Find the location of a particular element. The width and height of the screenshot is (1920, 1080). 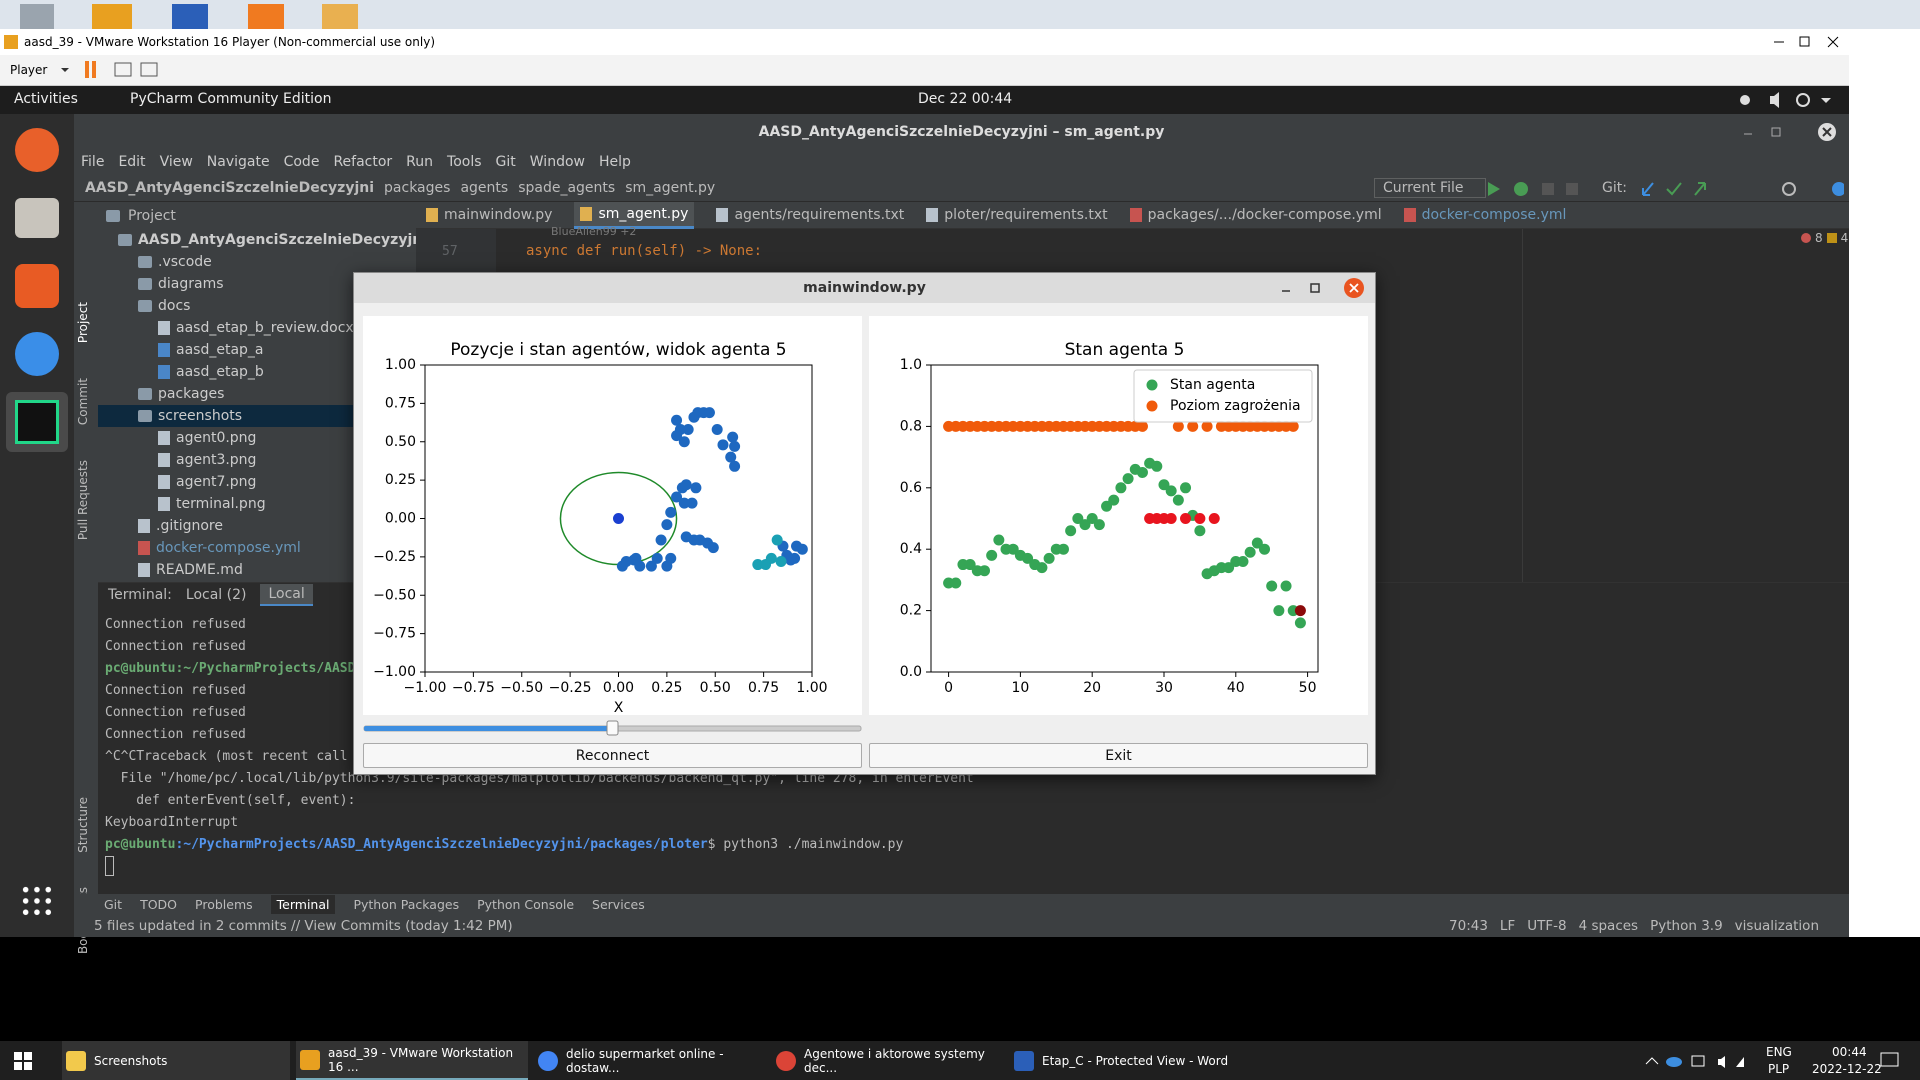

reconnect-button: Reconnect is located at coordinates (612, 755).